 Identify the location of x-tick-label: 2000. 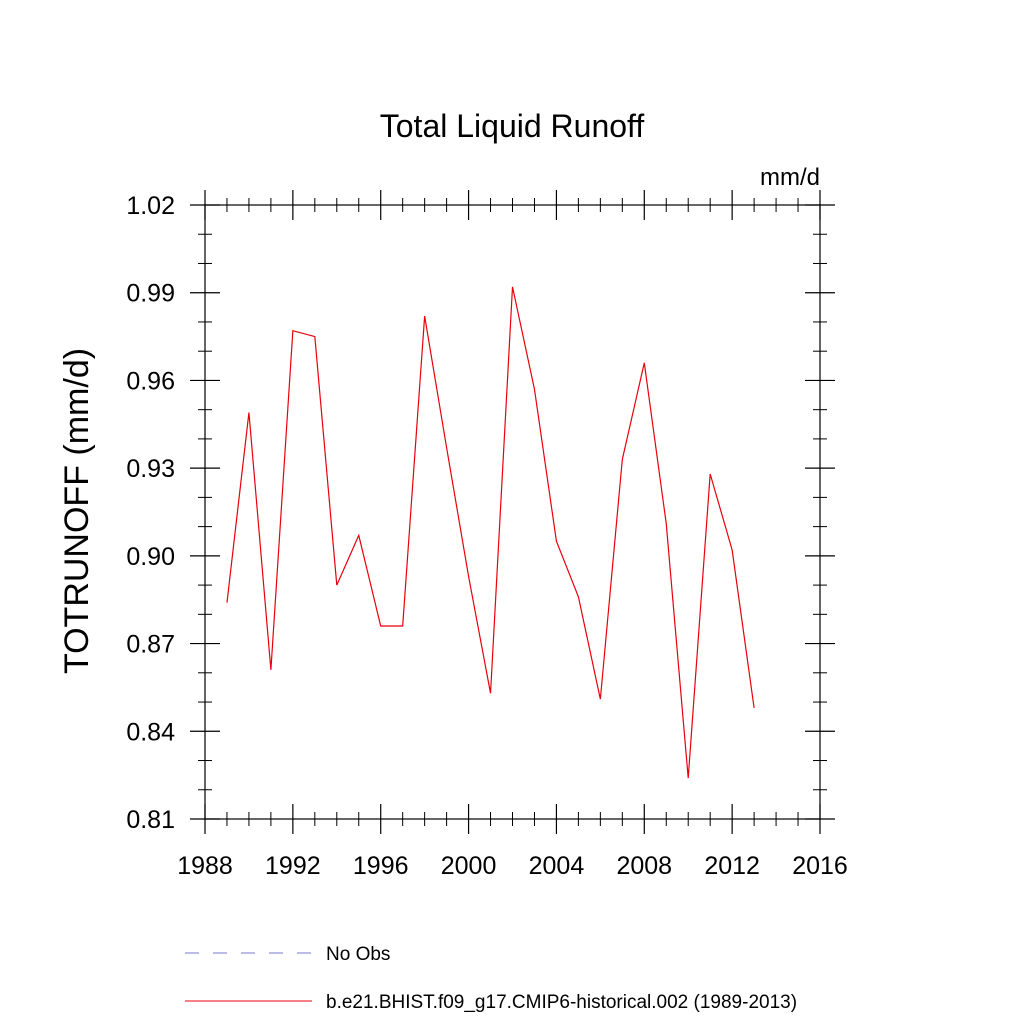
(469, 866).